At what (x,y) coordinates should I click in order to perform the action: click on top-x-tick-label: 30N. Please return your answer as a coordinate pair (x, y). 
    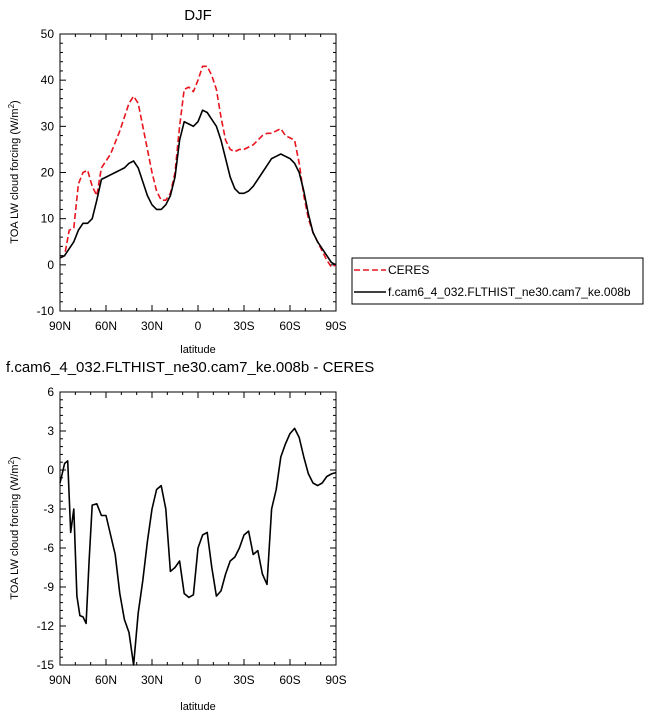
    Looking at the image, I should click on (152, 326).